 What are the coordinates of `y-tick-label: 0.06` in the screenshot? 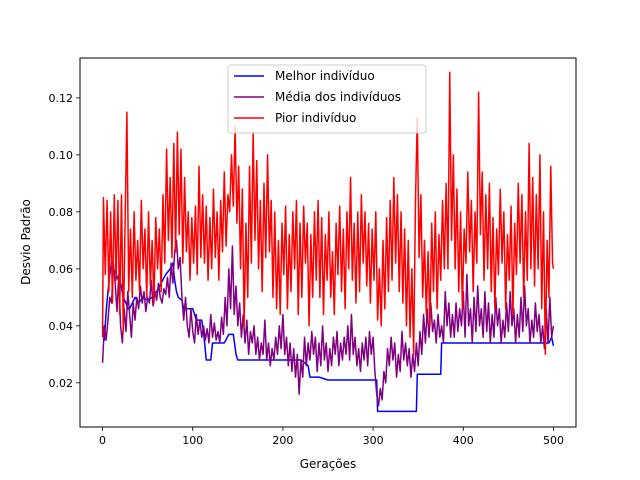 It's located at (61, 269).